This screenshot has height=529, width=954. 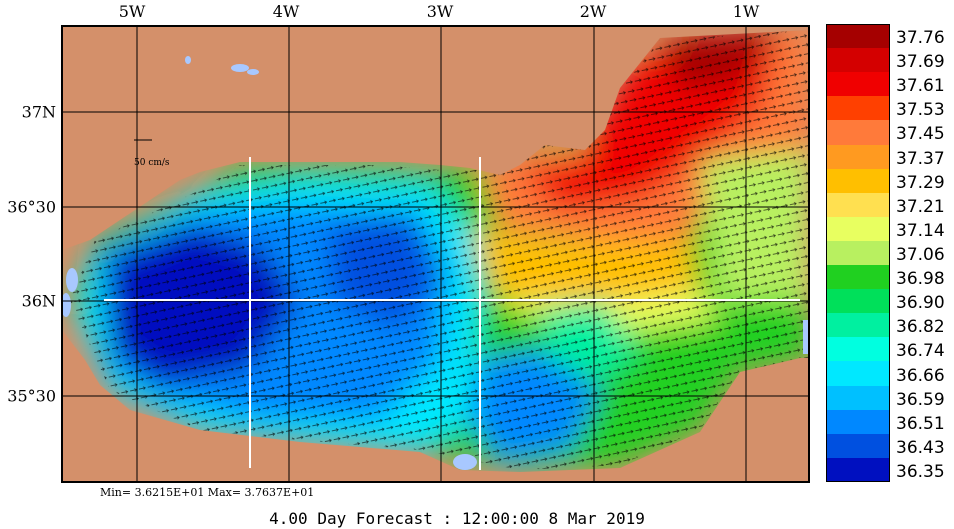 What do you see at coordinates (457, 518) in the screenshot?
I see `forecast-caption: 4.00 Day Forecast : 12:00:00 8 Mar 2019` at bounding box center [457, 518].